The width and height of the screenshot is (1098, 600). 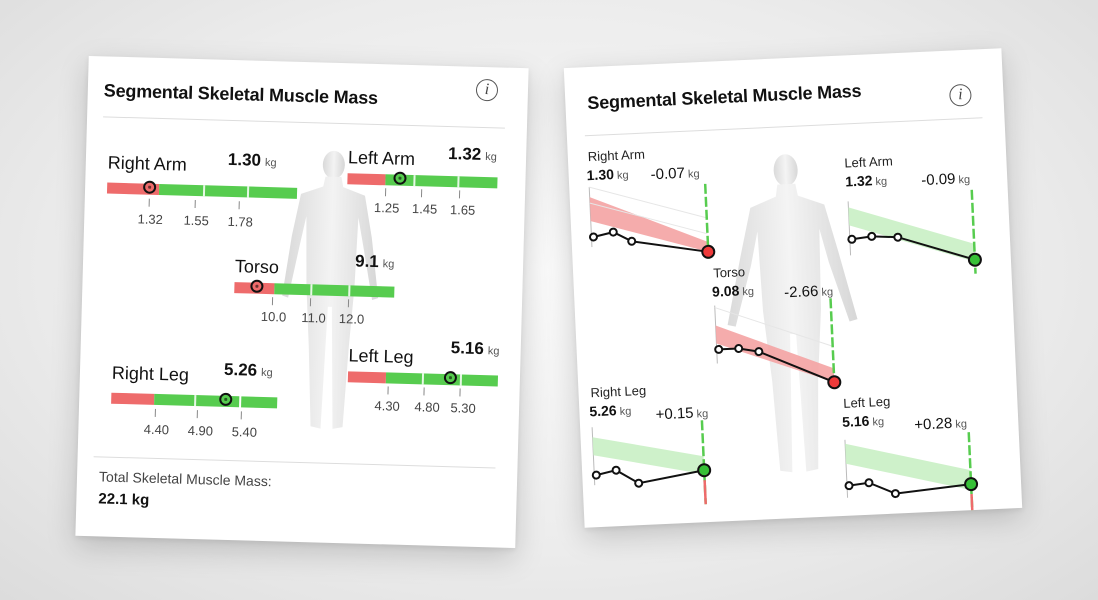 I want to click on trend-right-leg: Right Leg 5.26 kg +0.15 kg, so click(x=656, y=447).